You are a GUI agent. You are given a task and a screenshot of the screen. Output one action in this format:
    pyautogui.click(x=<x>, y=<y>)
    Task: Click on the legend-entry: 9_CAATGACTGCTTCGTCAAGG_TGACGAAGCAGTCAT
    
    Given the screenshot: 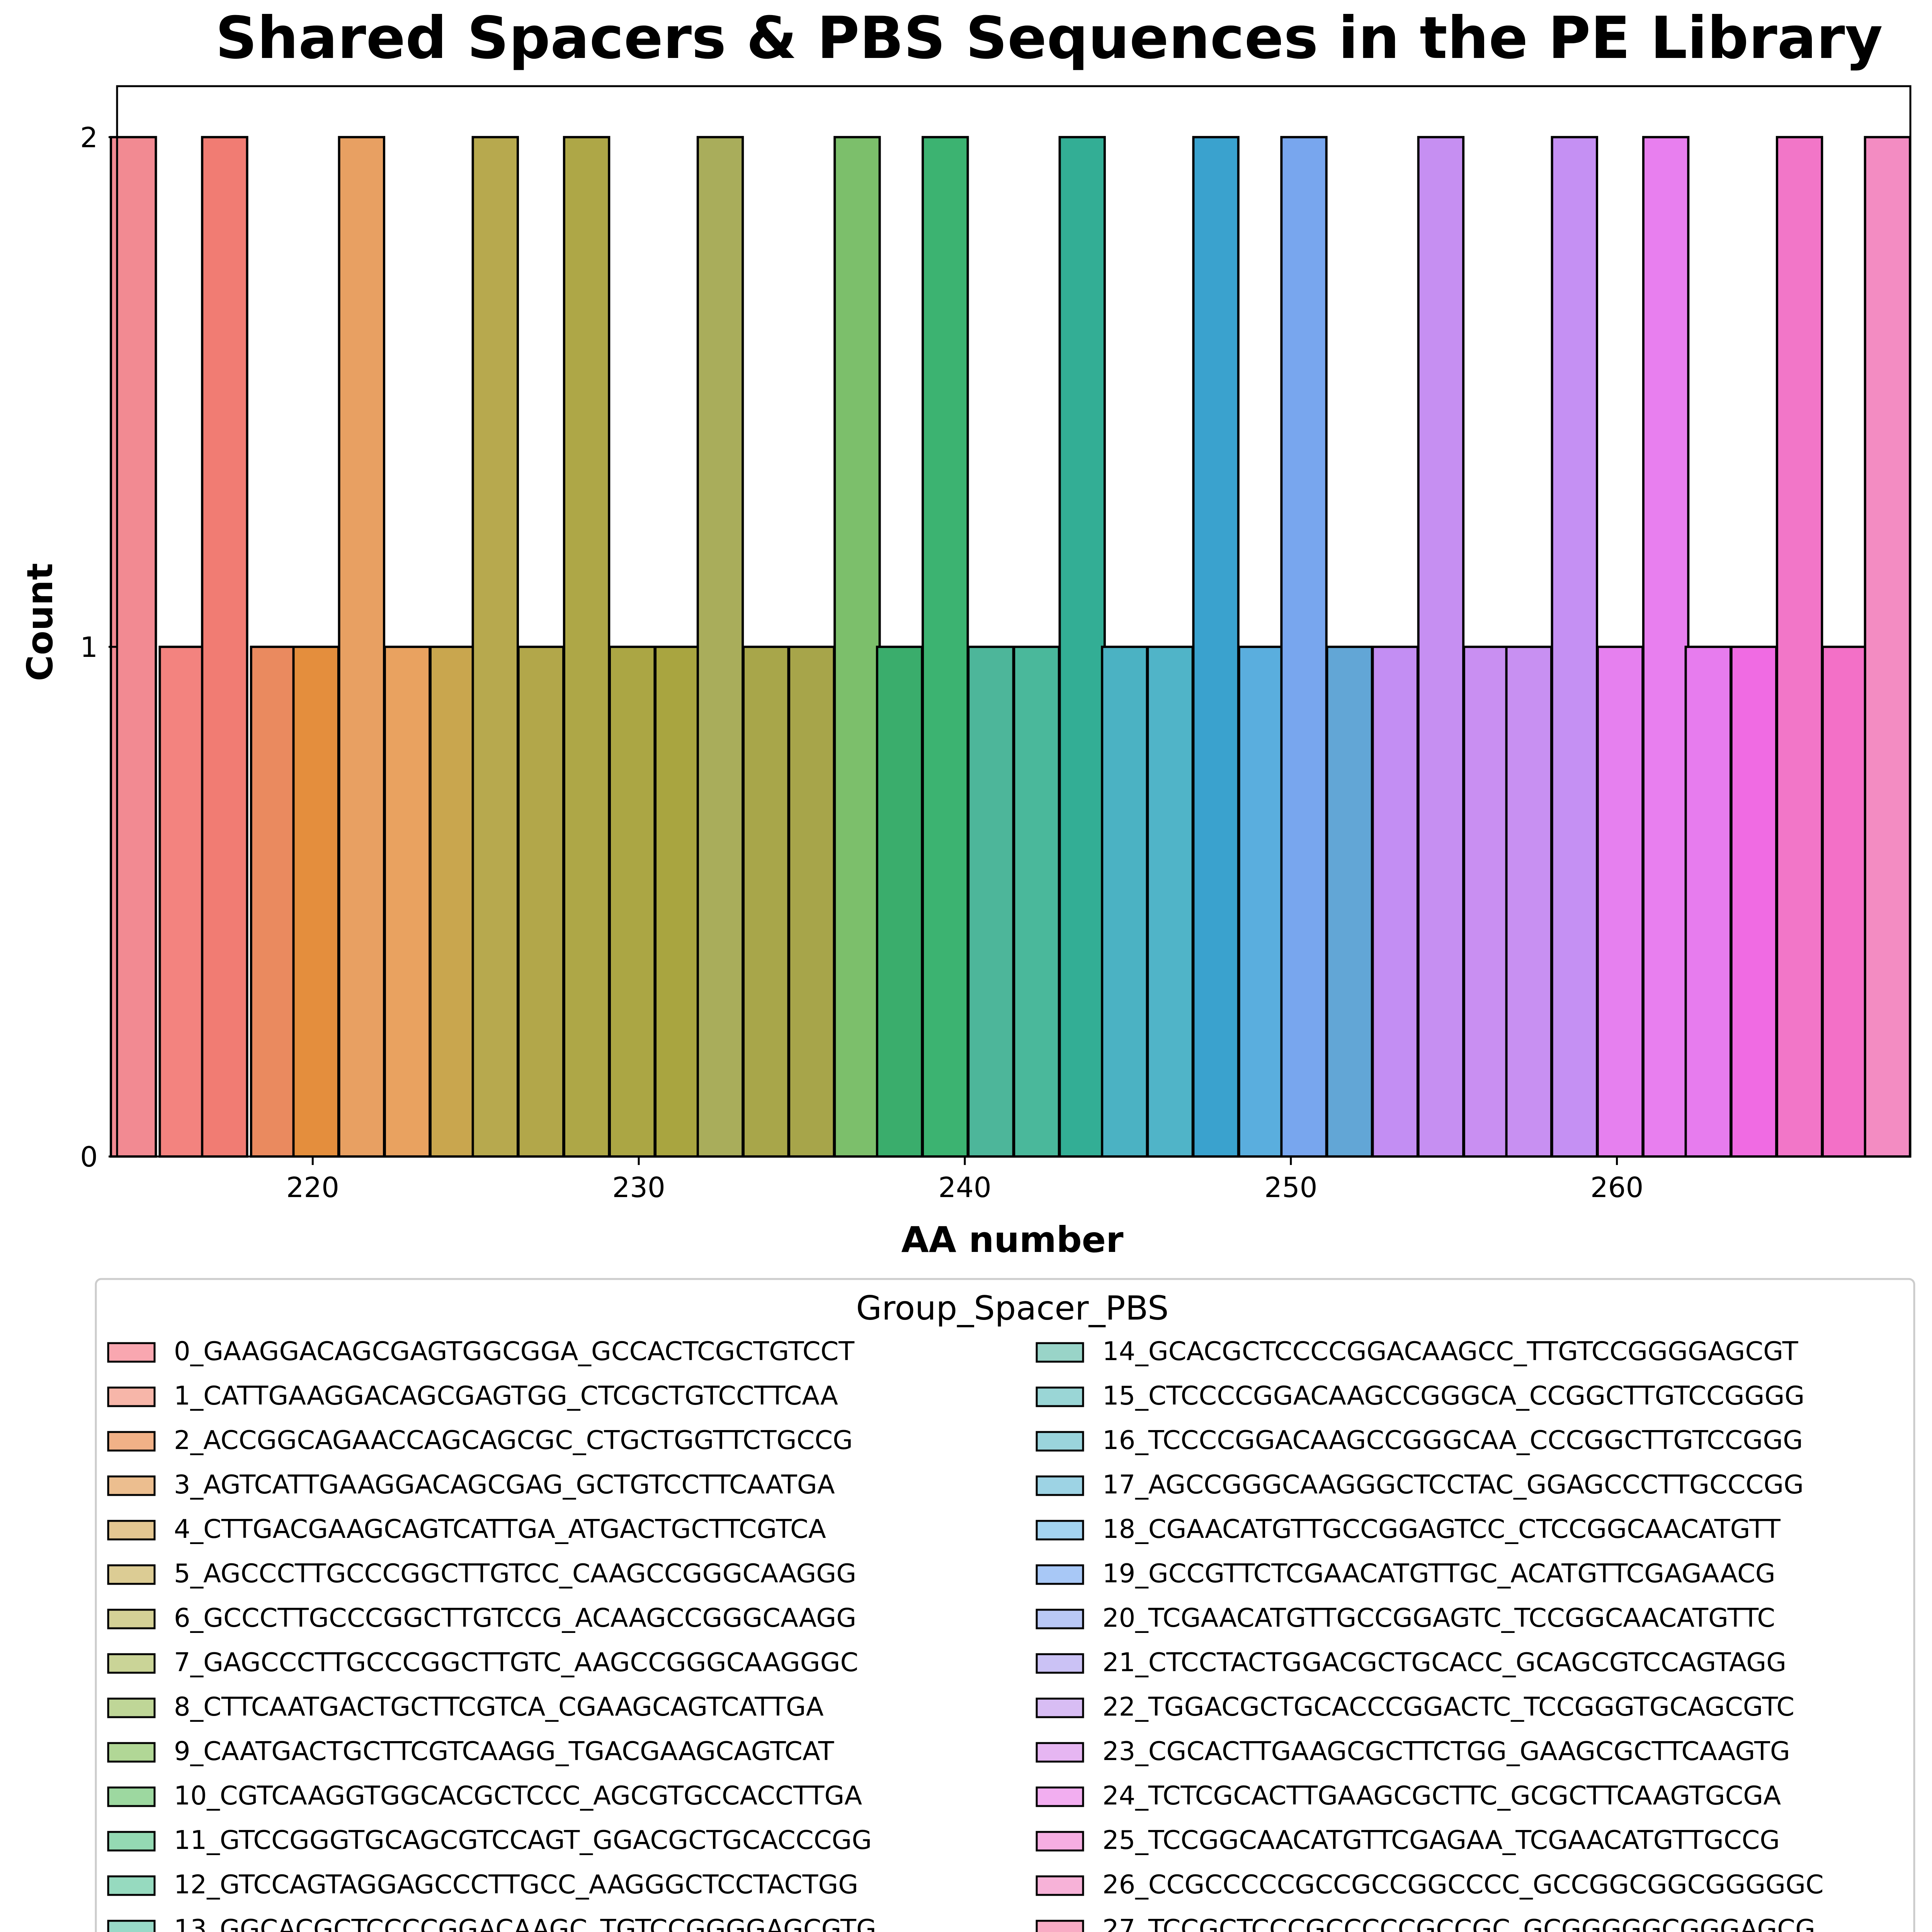 What is the action you would take?
    pyautogui.click(x=471, y=1751)
    